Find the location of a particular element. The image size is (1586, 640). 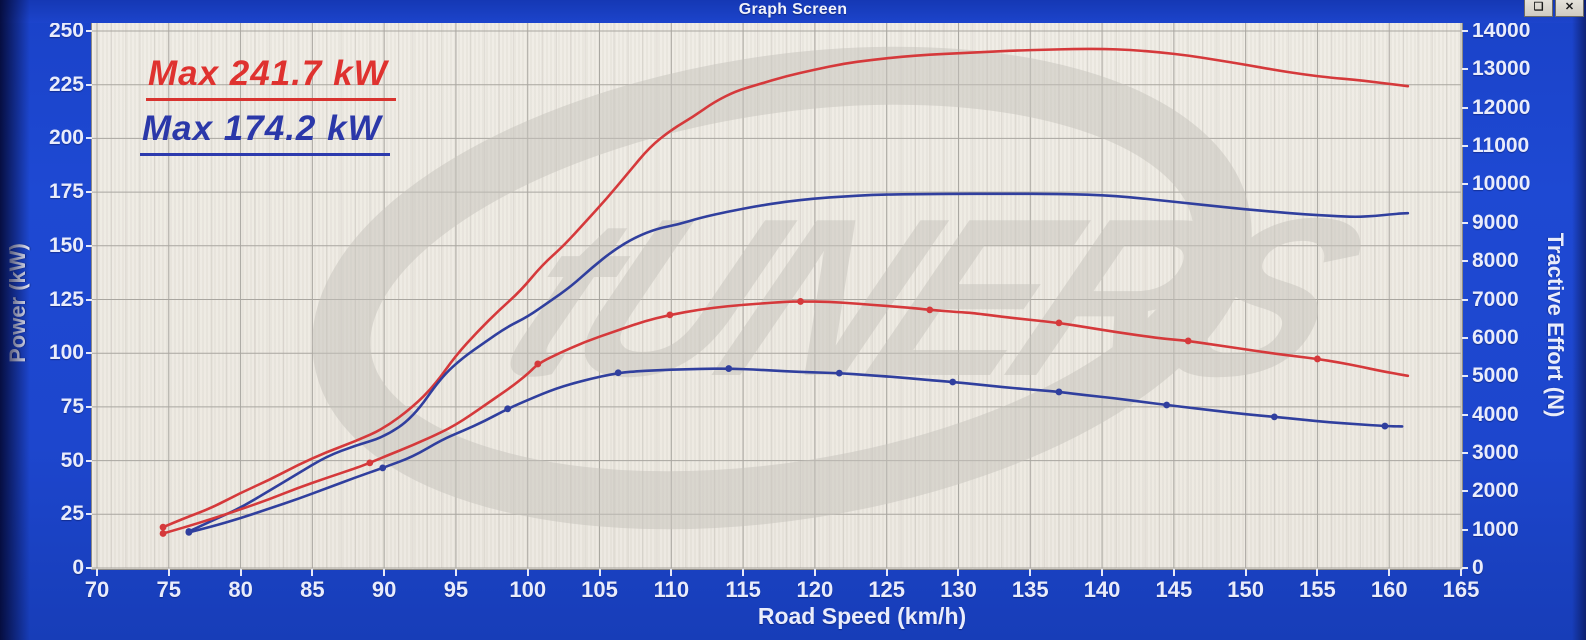

x-axis-tick-label: 110 is located at coordinates (671, 589).